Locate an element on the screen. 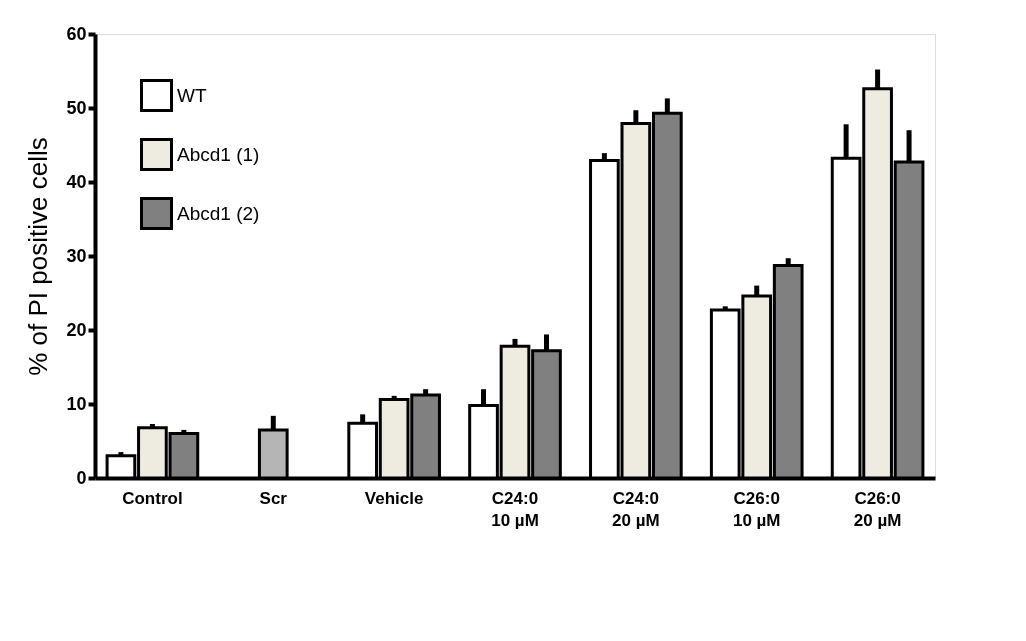  x-tick-label: Vehicle is located at coordinates (394, 498).